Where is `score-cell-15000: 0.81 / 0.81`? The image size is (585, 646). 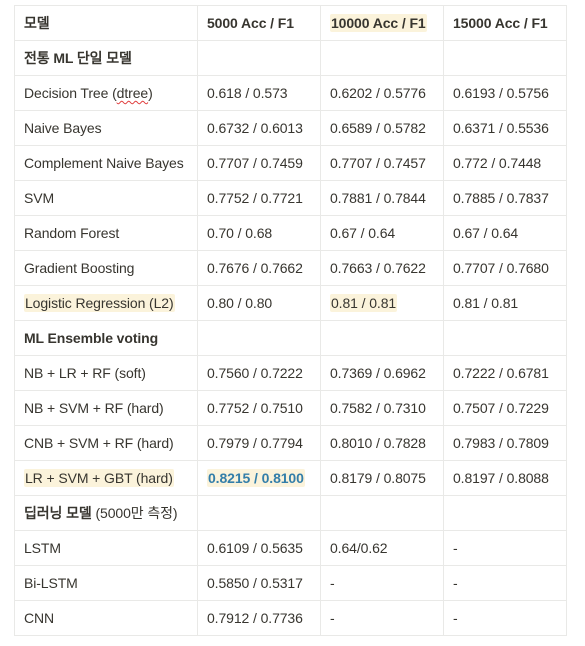
score-cell-15000: 0.81 / 0.81 is located at coordinates (505, 303).